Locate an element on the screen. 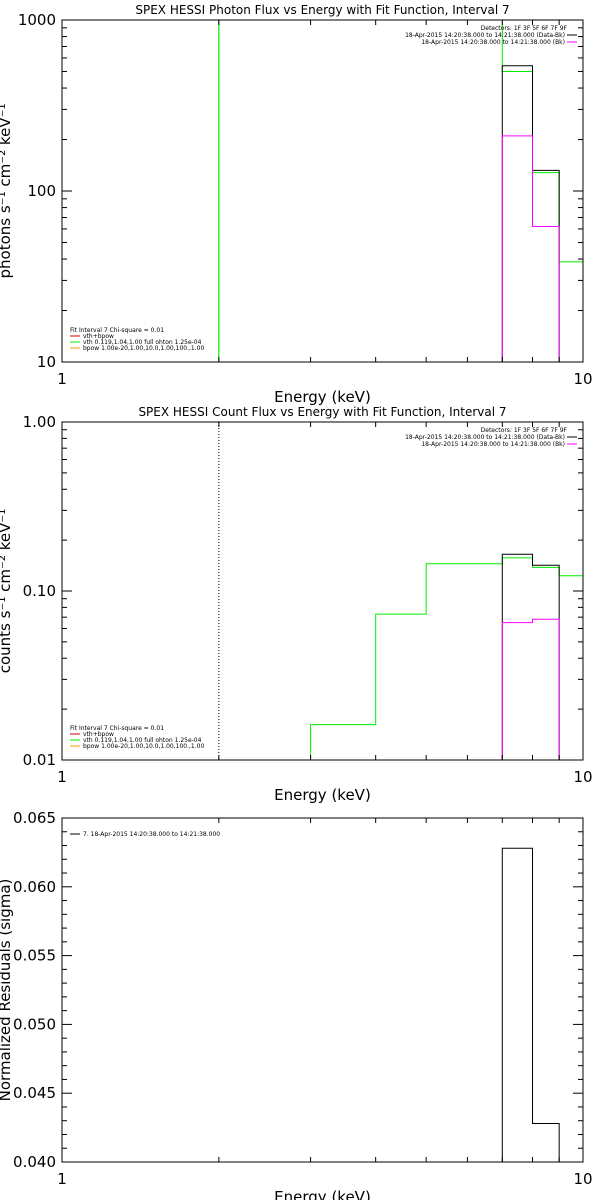 This screenshot has width=600, height=1200. y-axis-label: Normalized Residuals (sigma) is located at coordinates (7, 990).